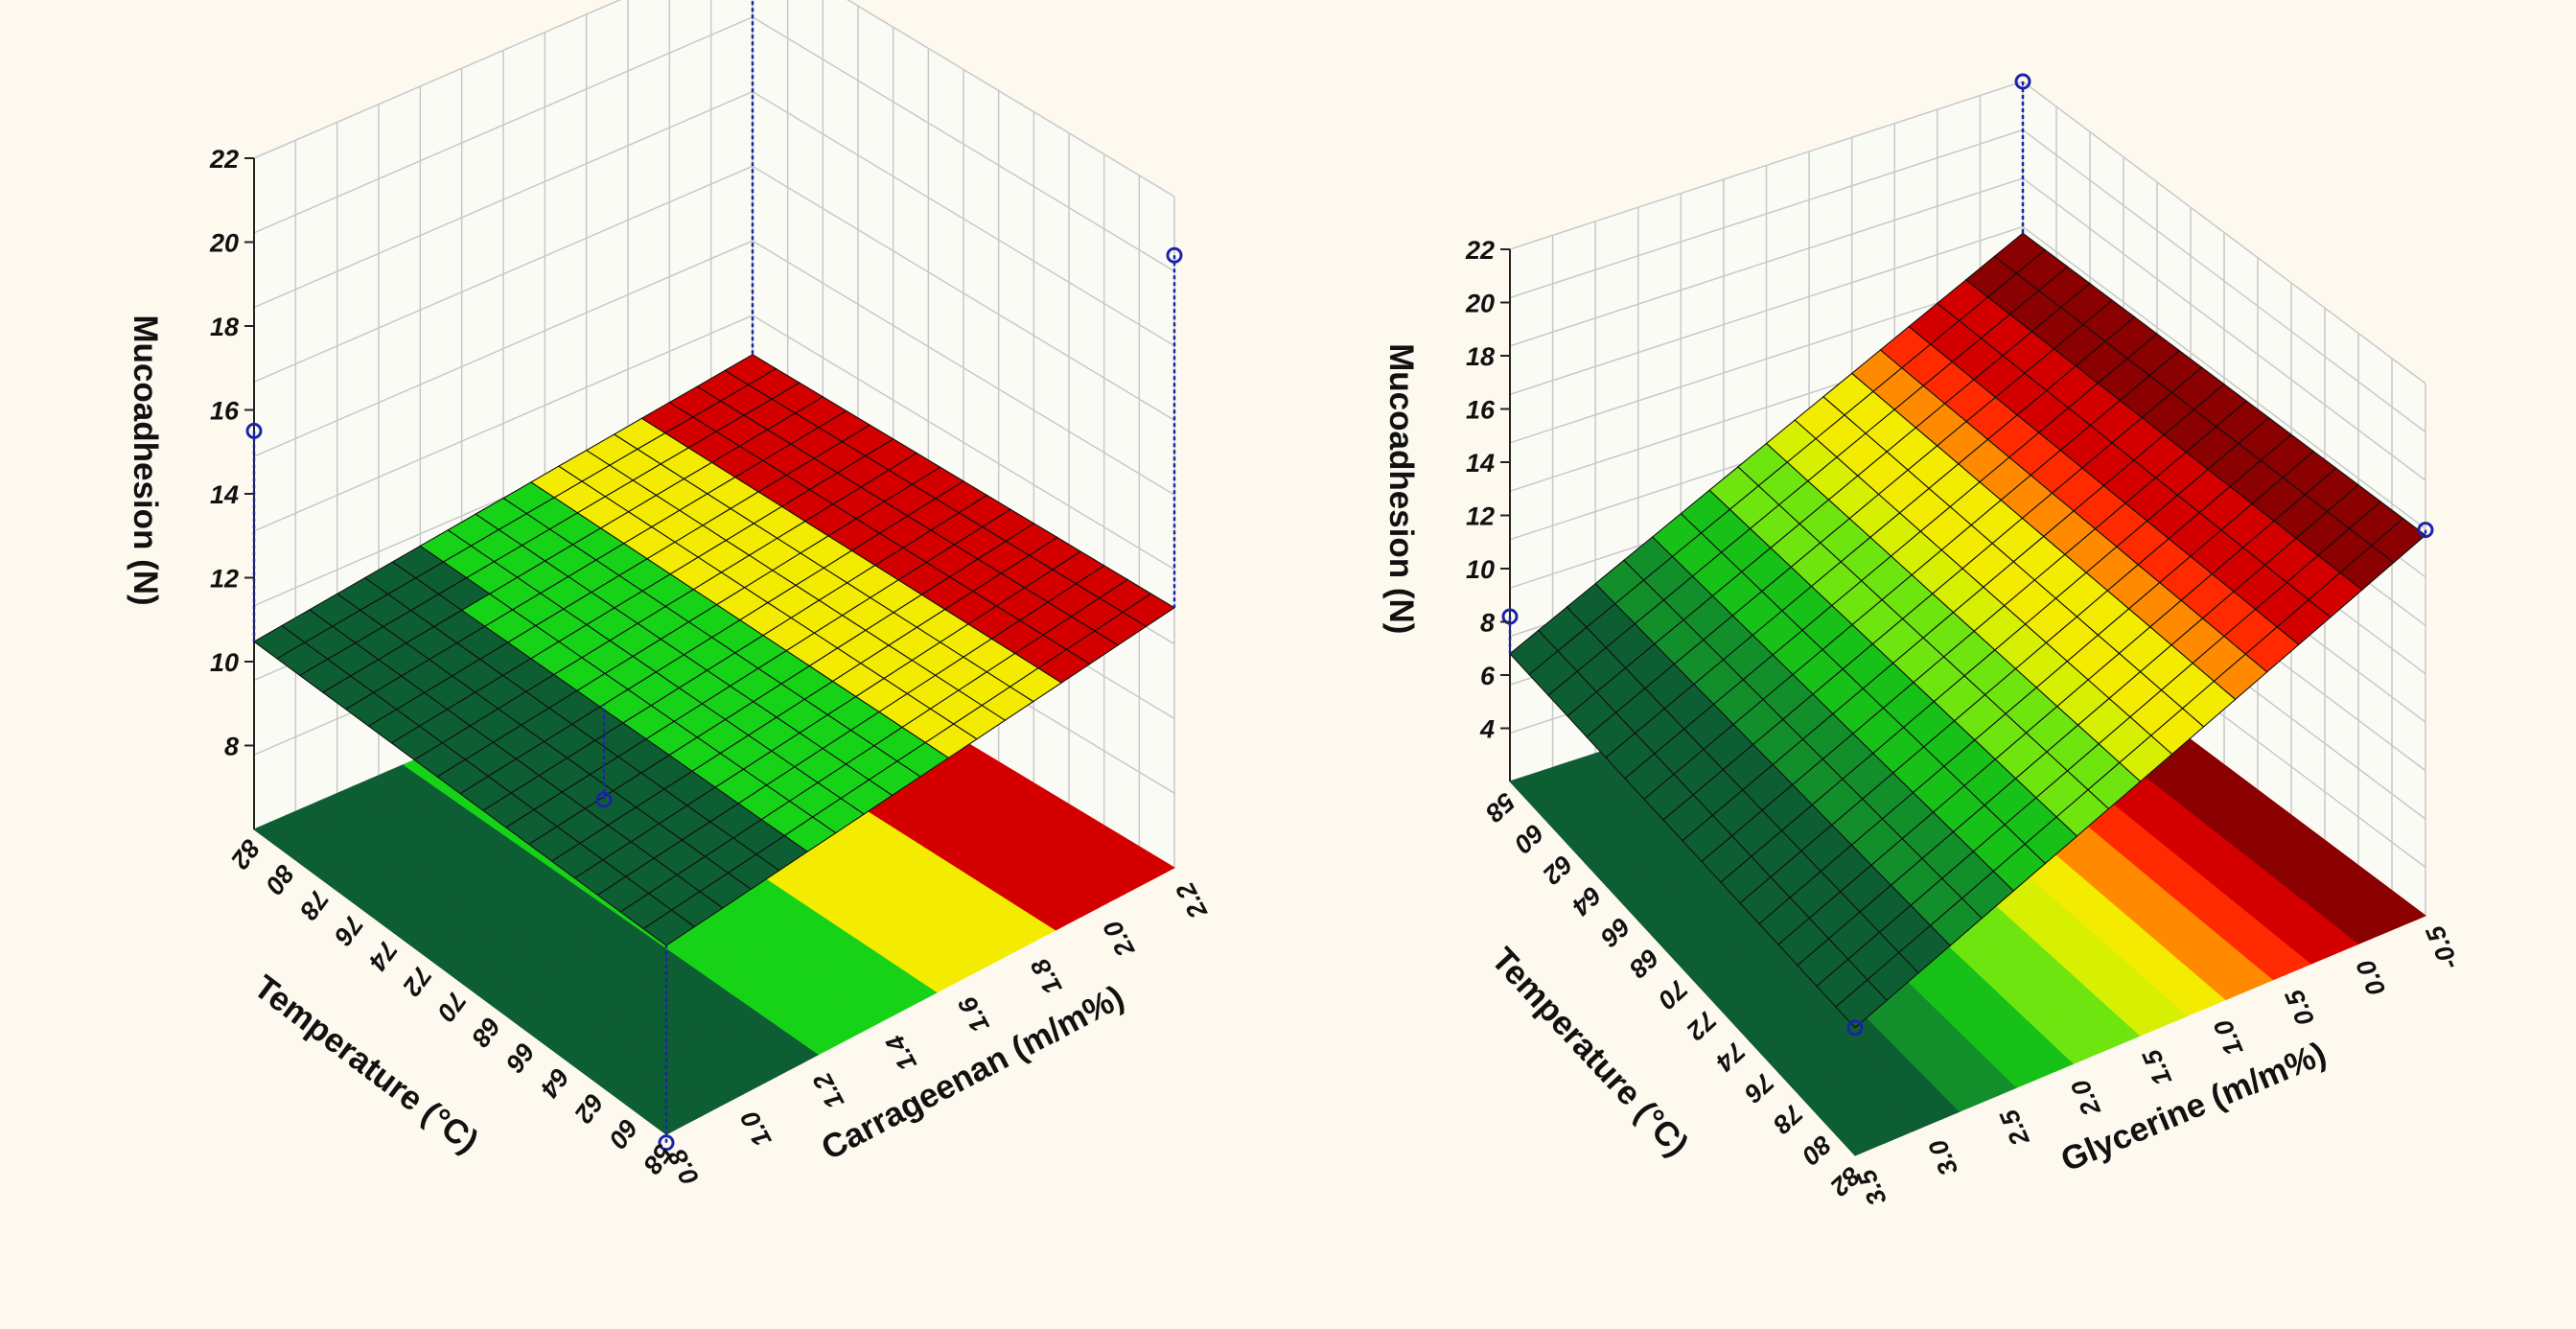  Describe the element at coordinates (1488, 676) in the screenshot. I see `z-tick-label: 6` at that location.